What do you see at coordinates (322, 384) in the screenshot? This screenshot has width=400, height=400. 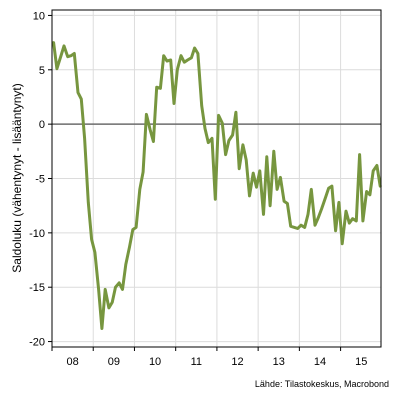 I see `source-note: Lähde: Tilastokeskus, Macrobond` at bounding box center [322, 384].